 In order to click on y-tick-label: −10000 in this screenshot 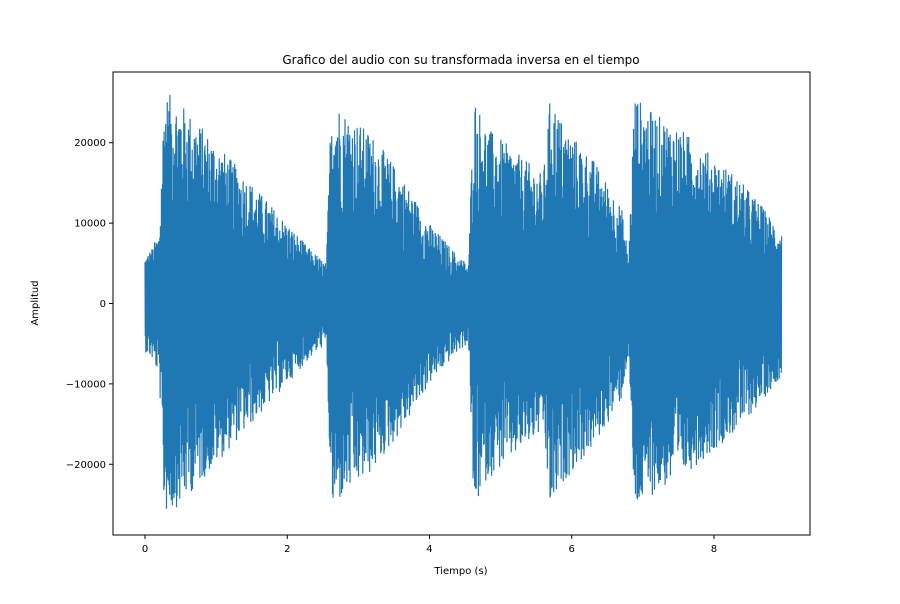, I will do `click(86, 384)`.